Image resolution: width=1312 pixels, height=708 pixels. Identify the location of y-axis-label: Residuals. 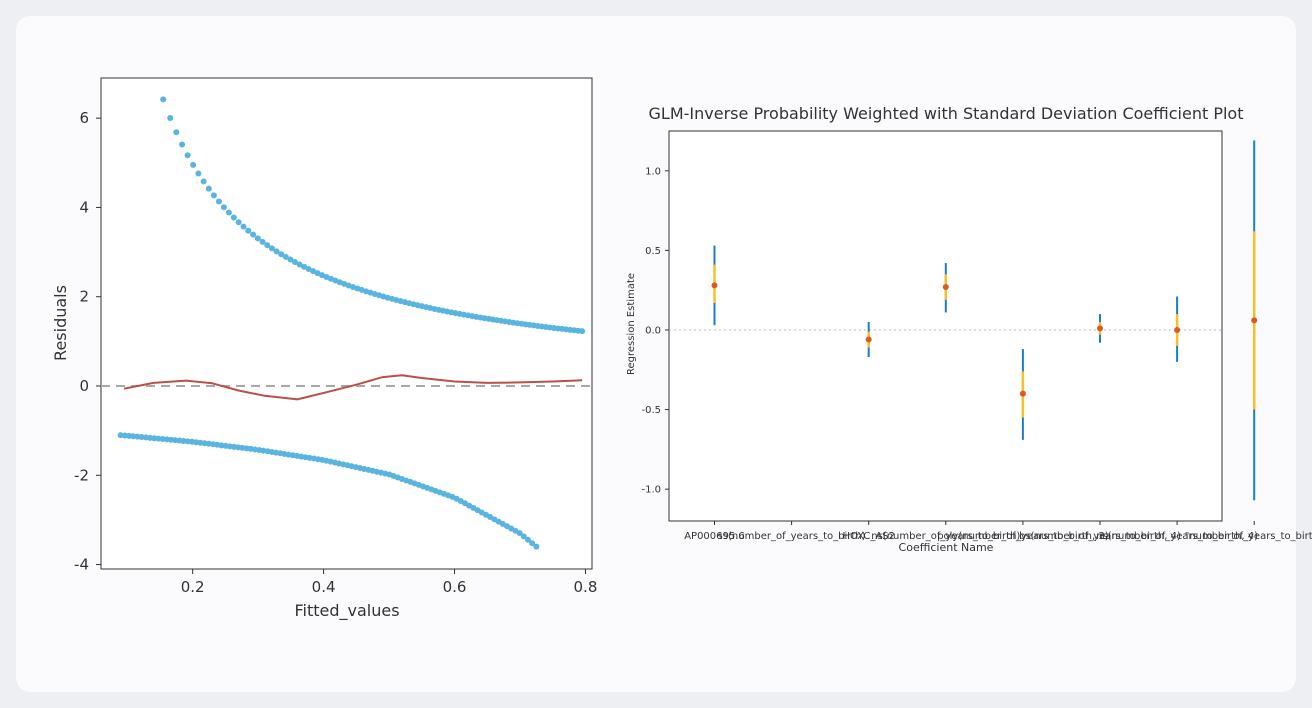
(60, 323).